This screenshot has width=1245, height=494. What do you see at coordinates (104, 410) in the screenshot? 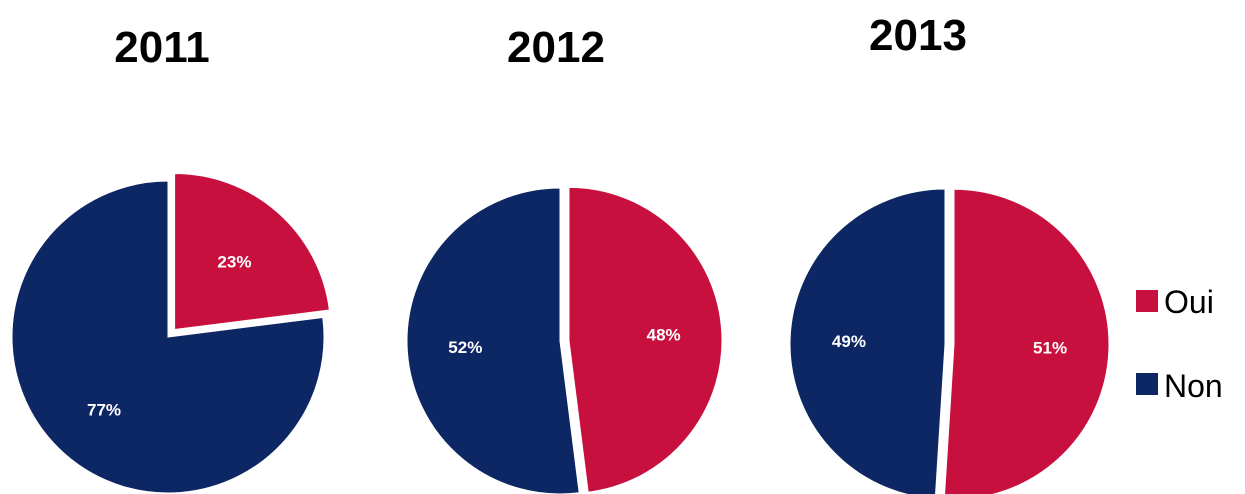
I see `slice-label-2011-non: 77%` at bounding box center [104, 410].